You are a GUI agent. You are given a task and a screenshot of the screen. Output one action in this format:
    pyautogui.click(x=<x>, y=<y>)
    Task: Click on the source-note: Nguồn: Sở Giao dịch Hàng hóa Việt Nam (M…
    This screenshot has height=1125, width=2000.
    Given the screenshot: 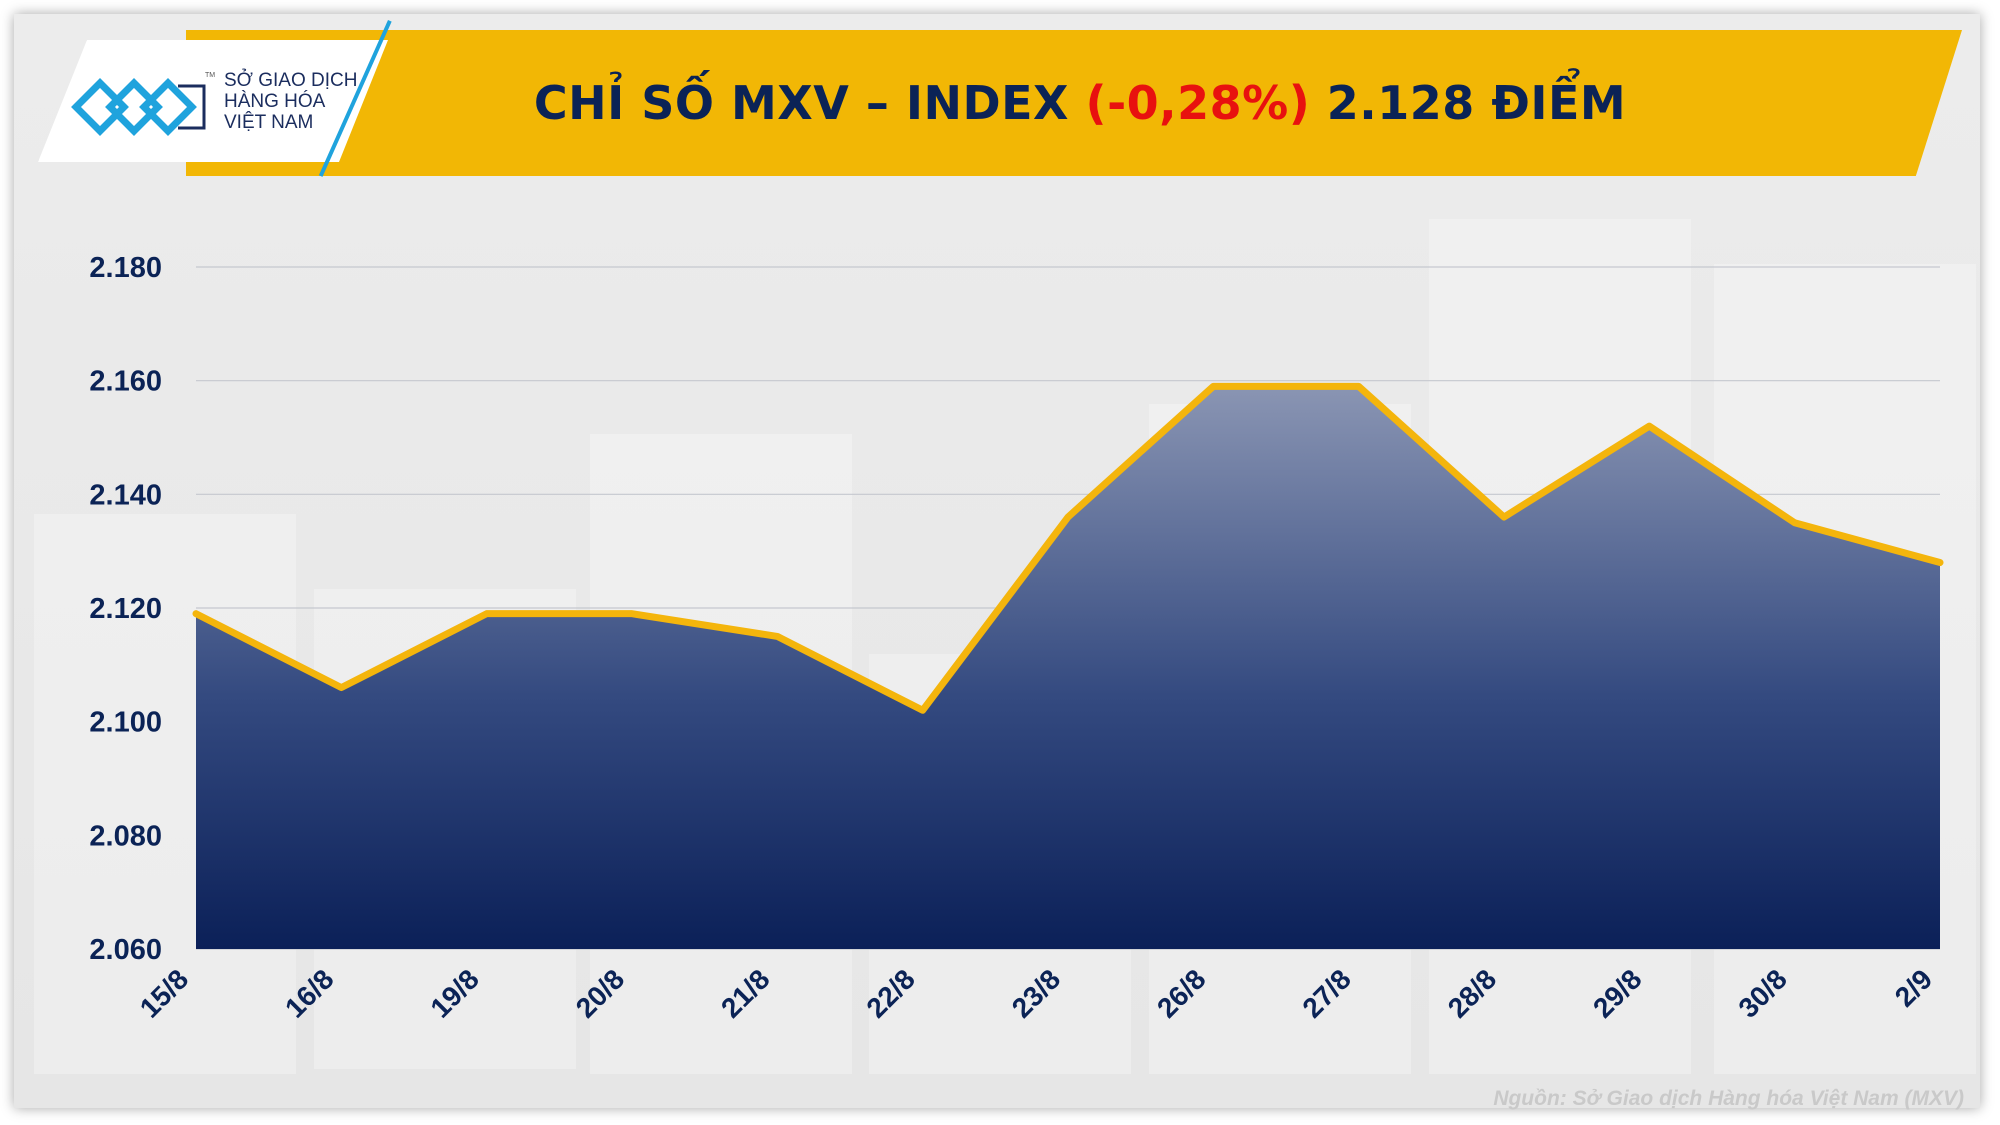 What is the action you would take?
    pyautogui.click(x=1728, y=1098)
    